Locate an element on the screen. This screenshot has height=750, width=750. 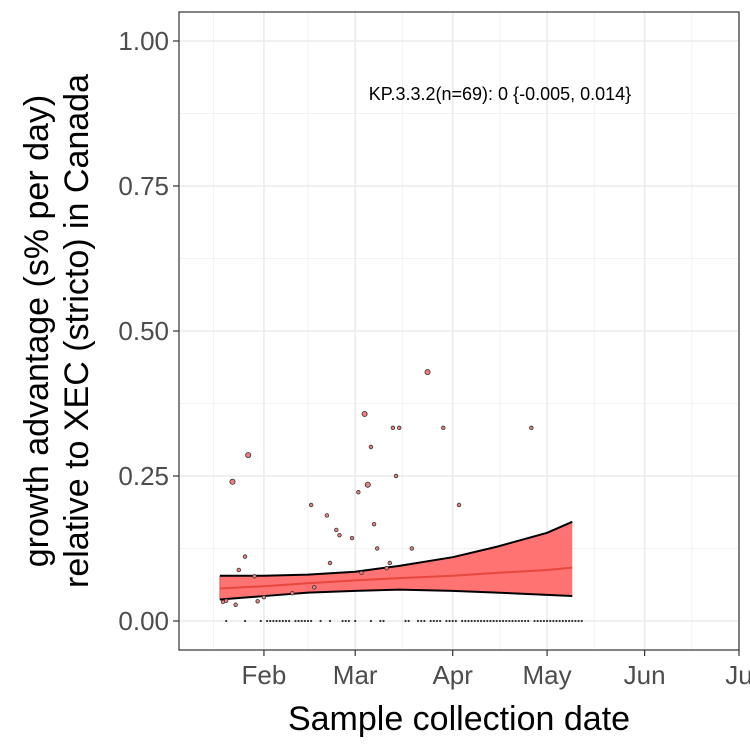
confidence-ribbon is located at coordinates (396, 560).